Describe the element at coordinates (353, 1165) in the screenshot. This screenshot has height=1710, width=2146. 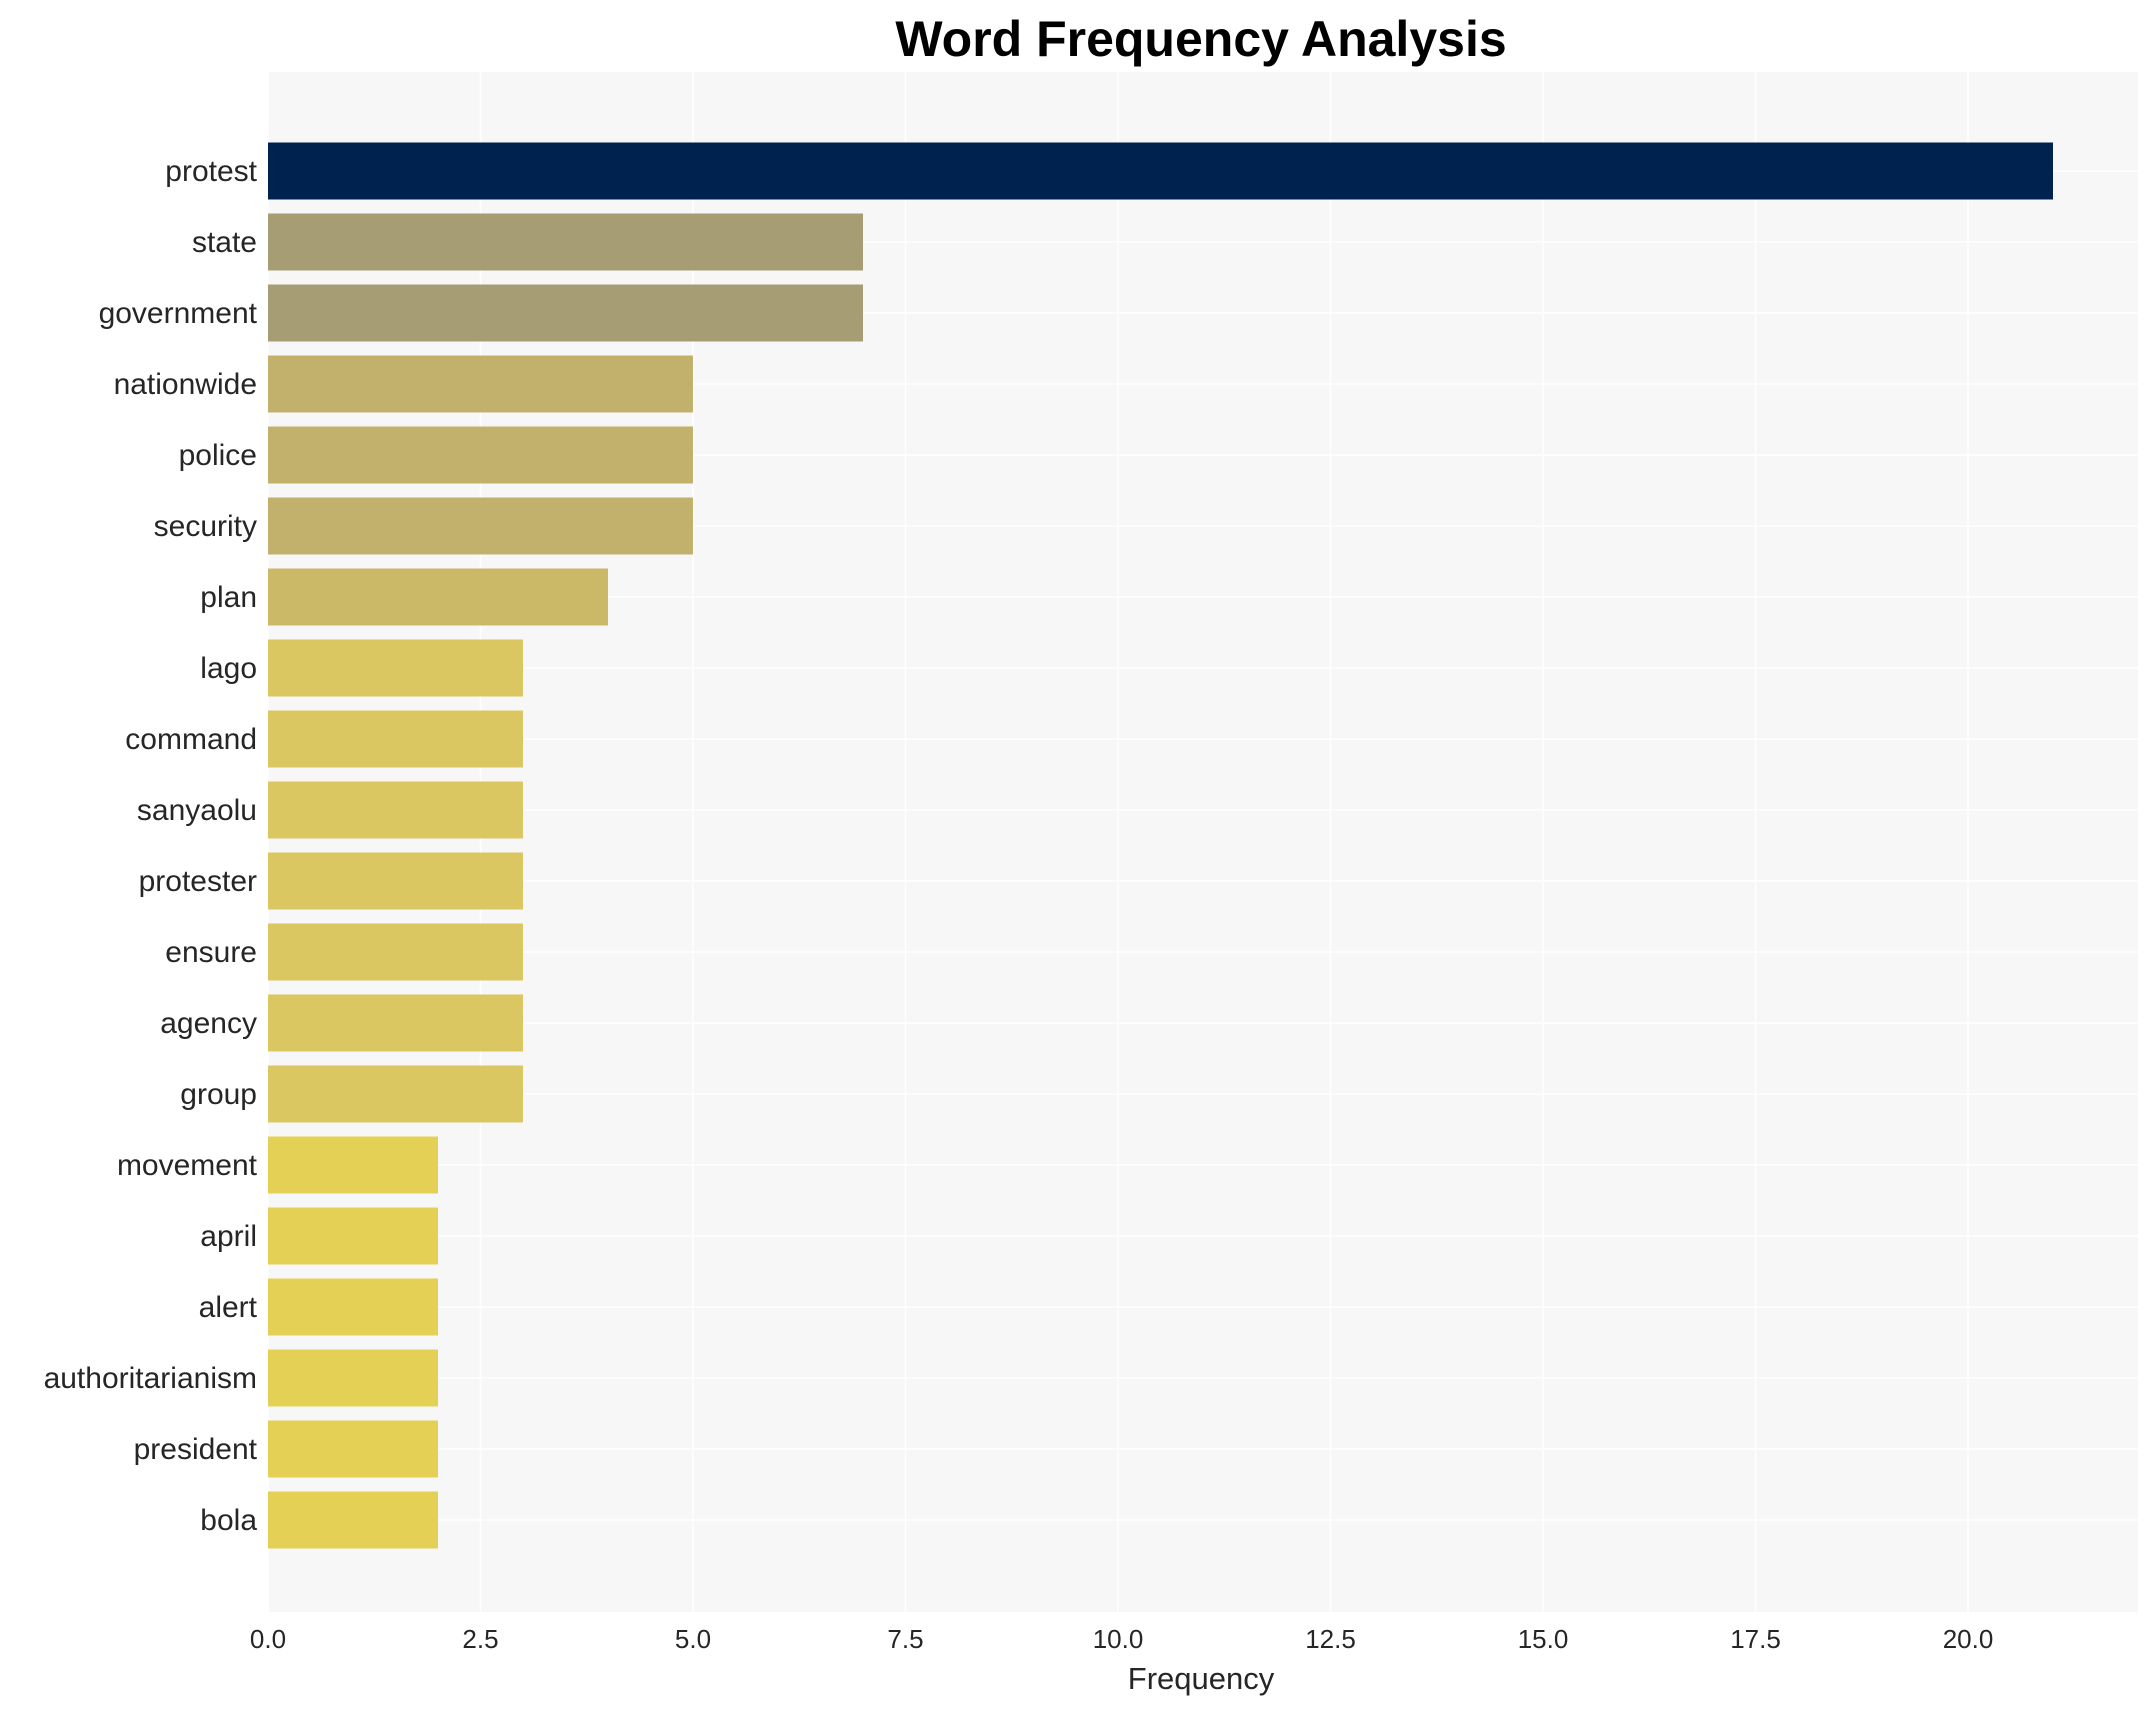
I see `bar-movement` at that location.